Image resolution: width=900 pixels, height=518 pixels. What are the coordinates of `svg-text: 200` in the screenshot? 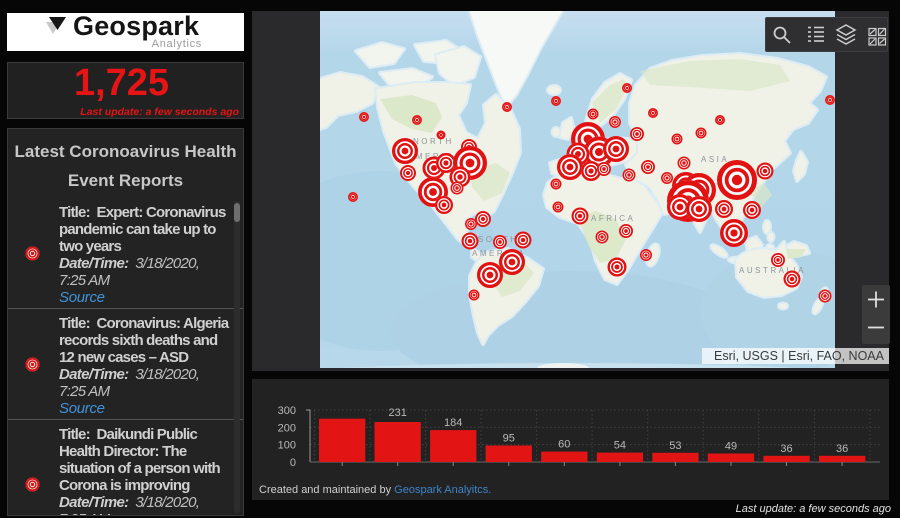 It's located at (287, 428).